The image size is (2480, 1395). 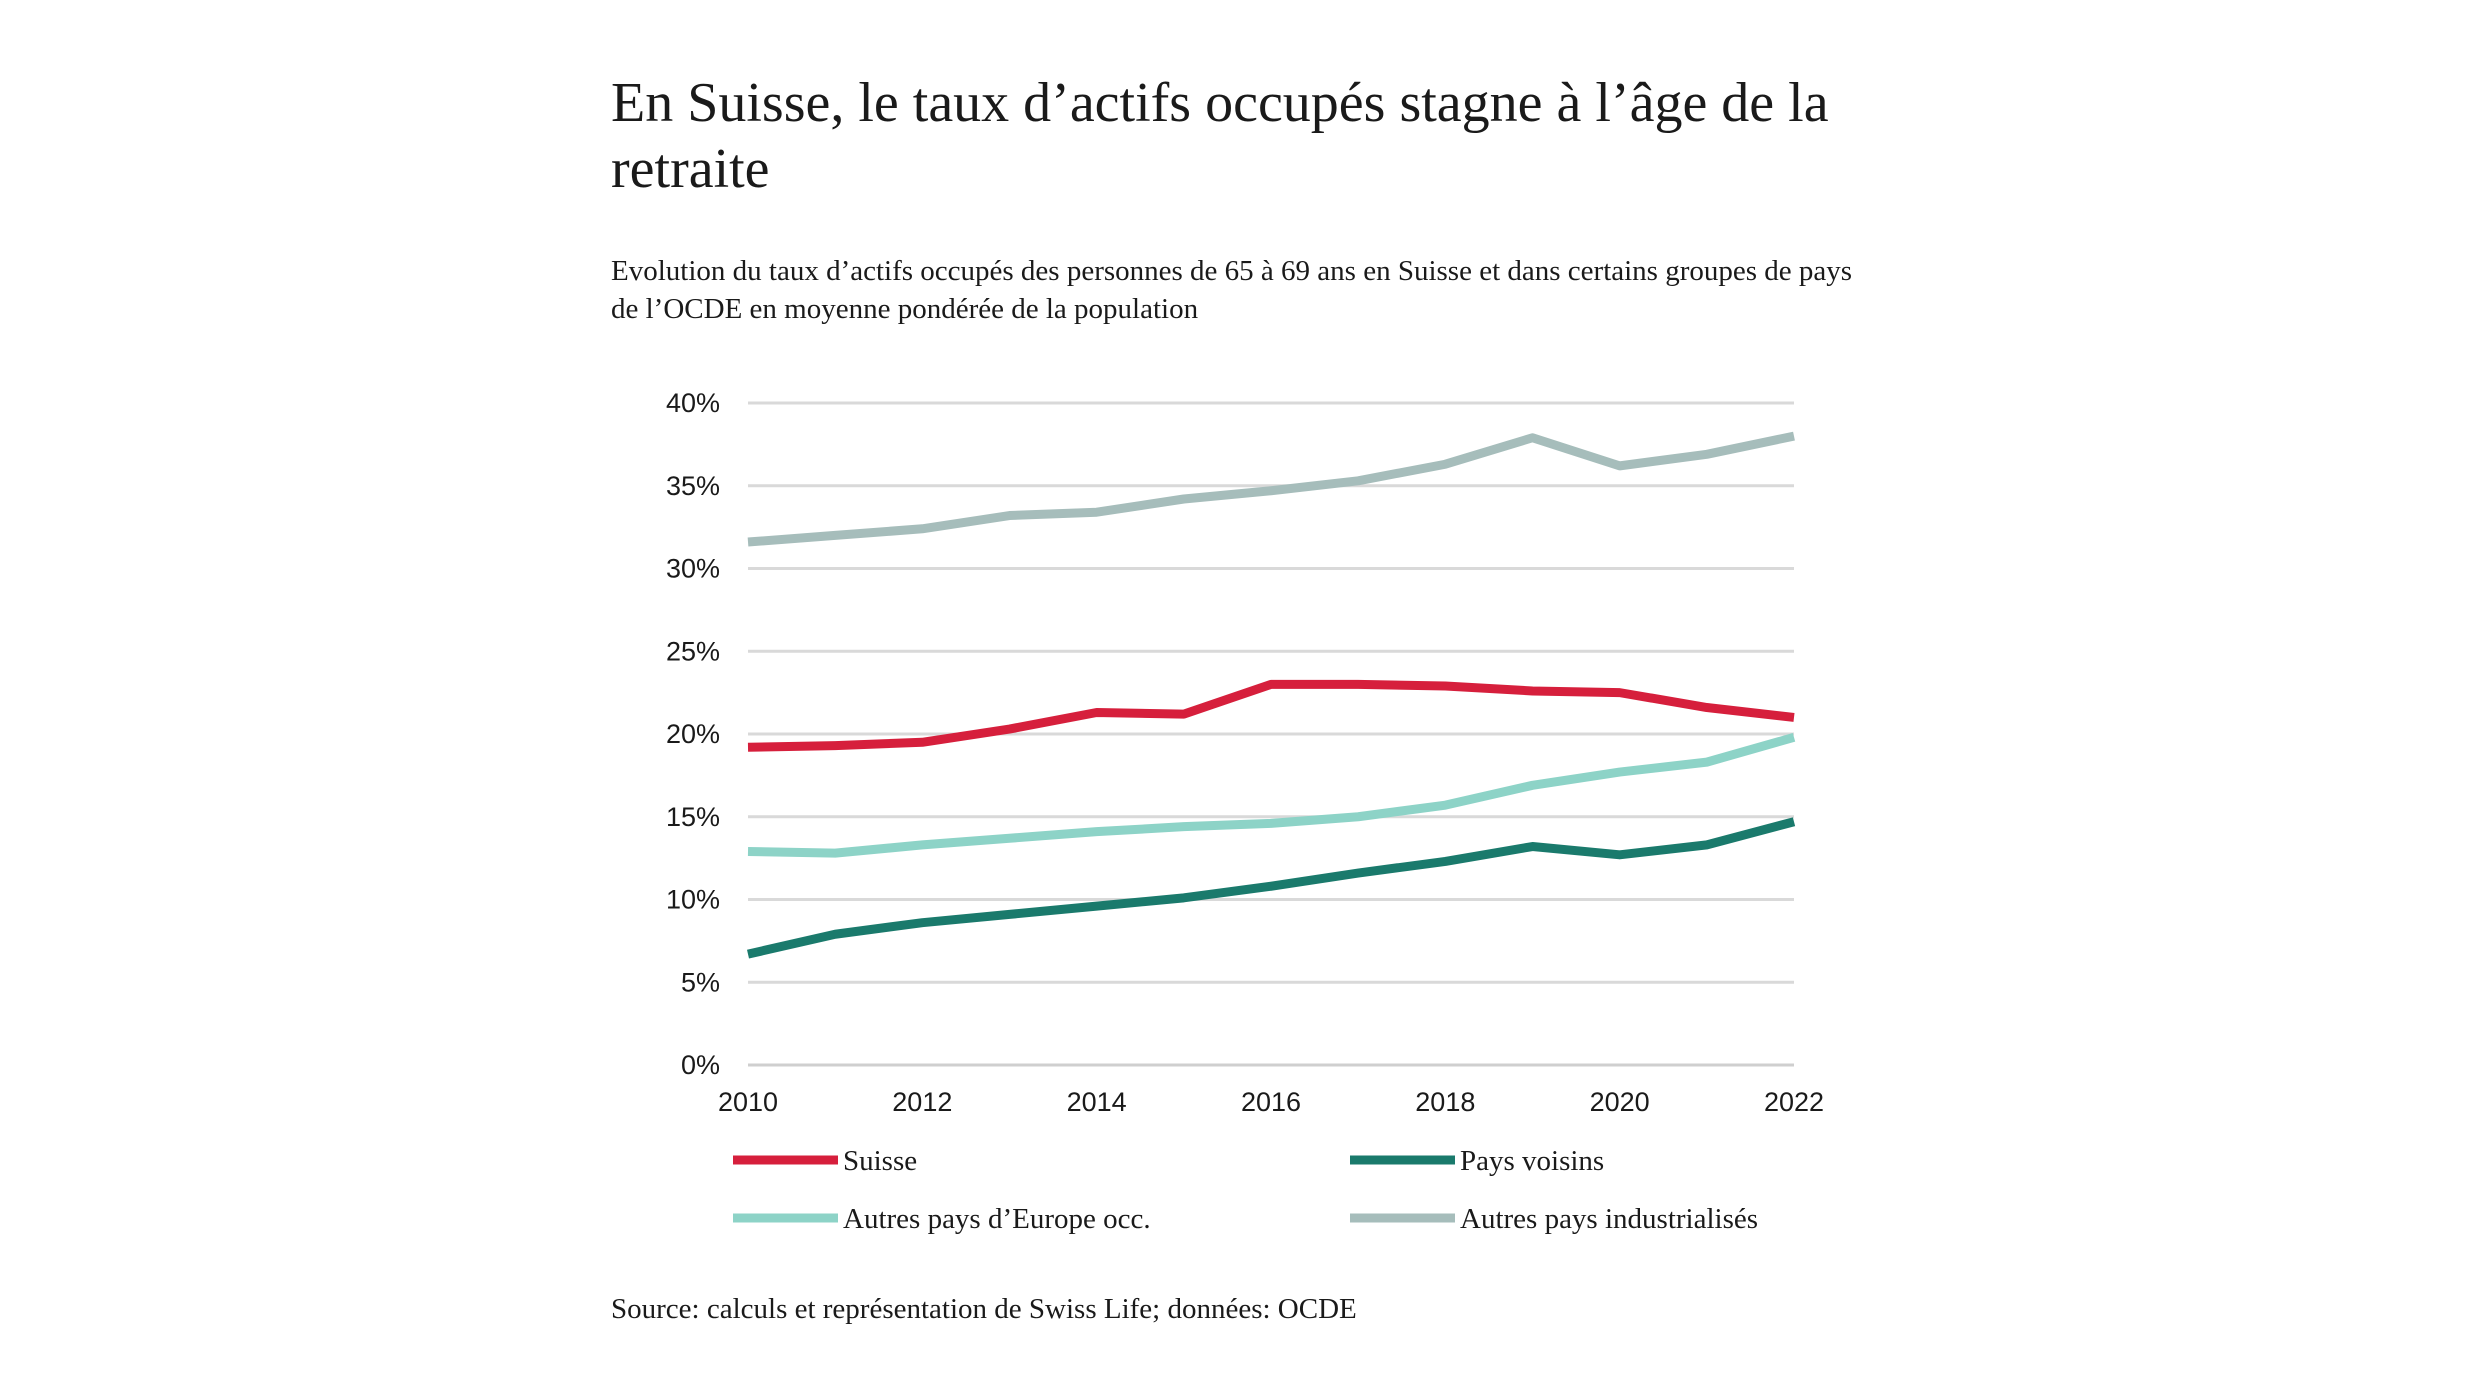 I want to click on y-tick-label: 30%, so click(x=693, y=569).